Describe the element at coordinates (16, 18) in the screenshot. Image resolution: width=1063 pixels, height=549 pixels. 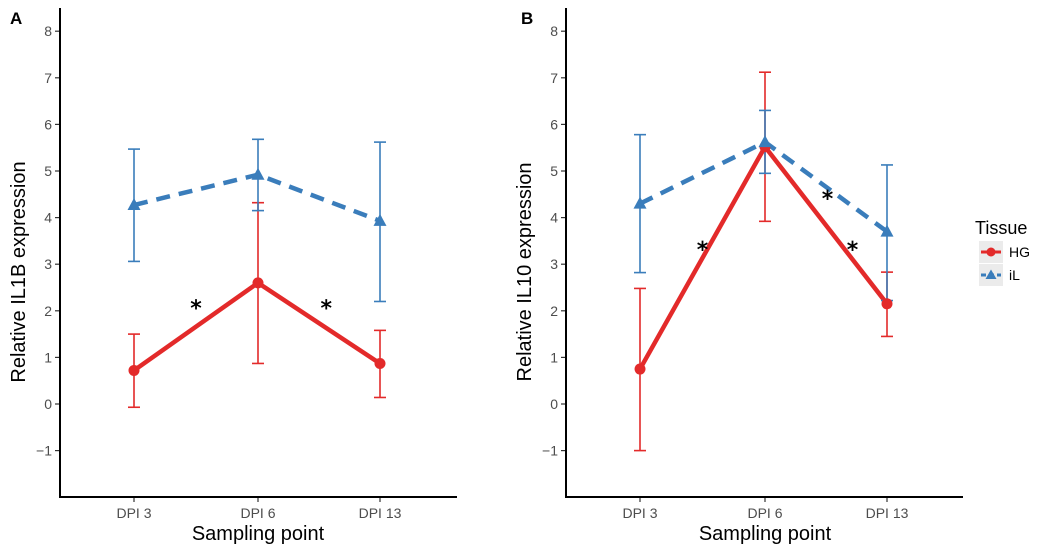
I see `panel-a-label: A` at that location.